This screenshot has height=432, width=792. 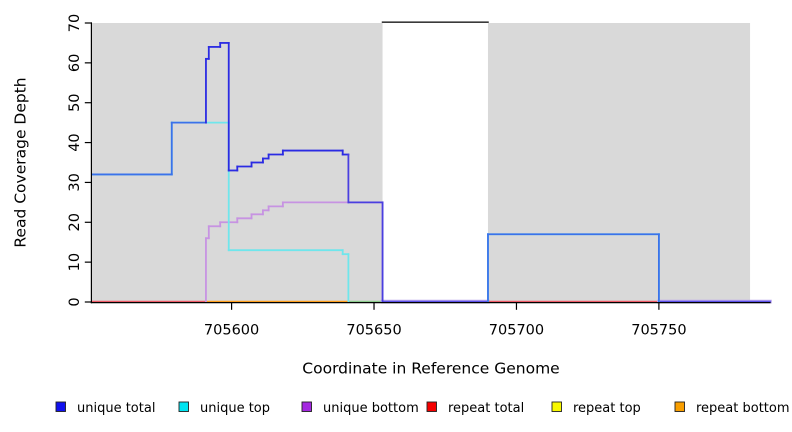 I want to click on x-tick-label: 705700, so click(x=516, y=331).